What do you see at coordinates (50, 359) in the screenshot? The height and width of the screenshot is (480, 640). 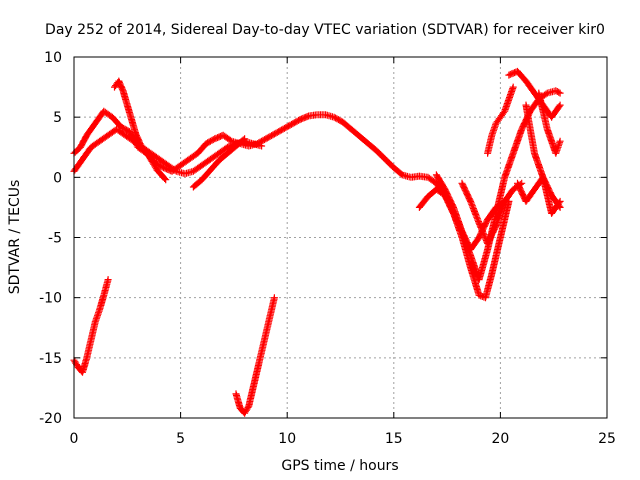 I see `y-tick-label: -15` at bounding box center [50, 359].